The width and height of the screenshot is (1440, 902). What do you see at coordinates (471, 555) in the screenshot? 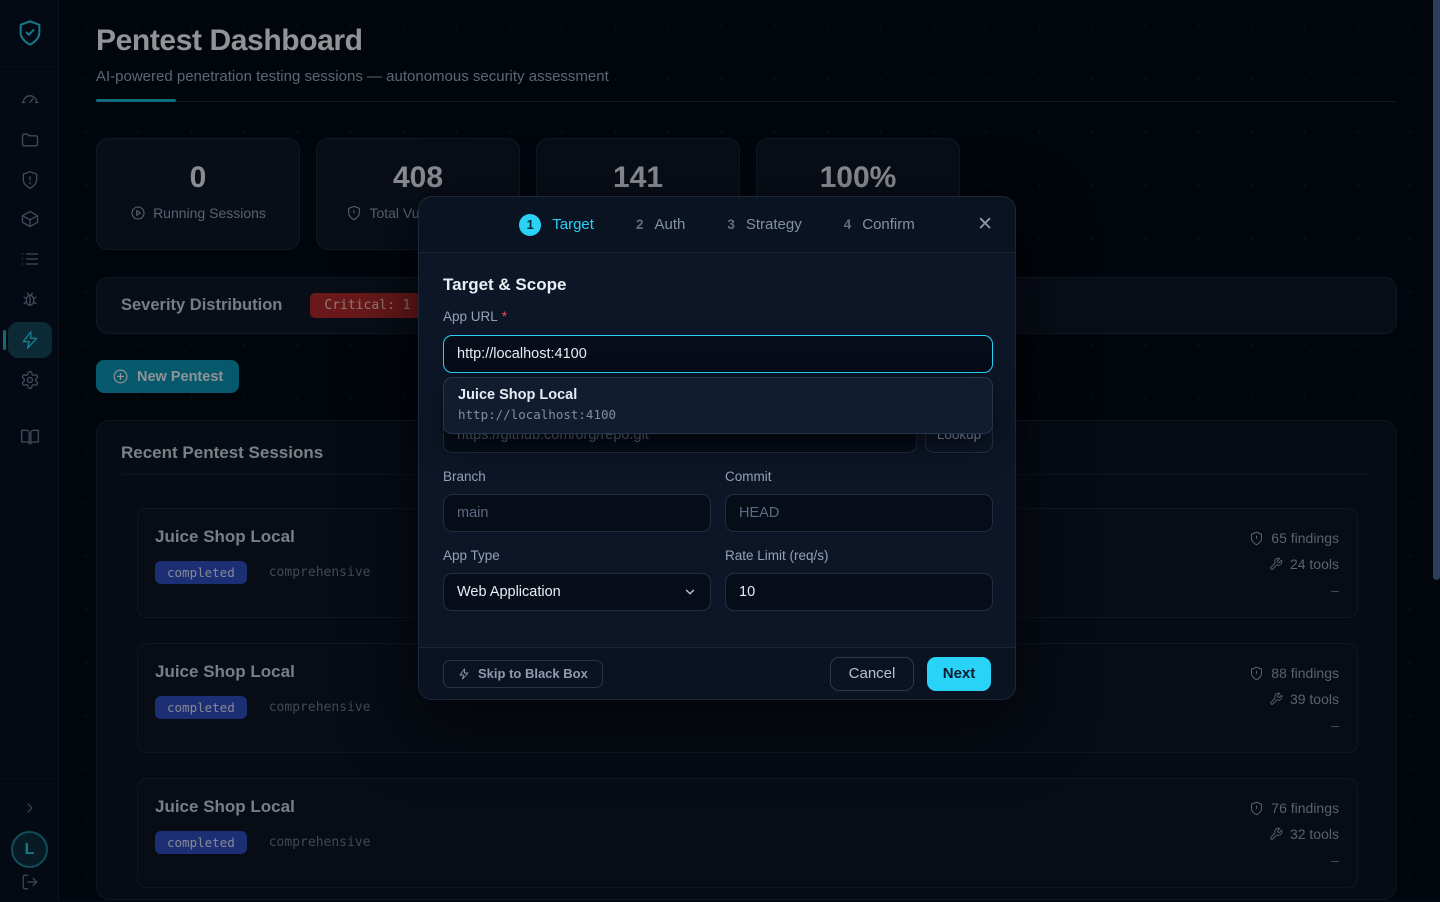
I see `app-type-label: App Type` at bounding box center [471, 555].